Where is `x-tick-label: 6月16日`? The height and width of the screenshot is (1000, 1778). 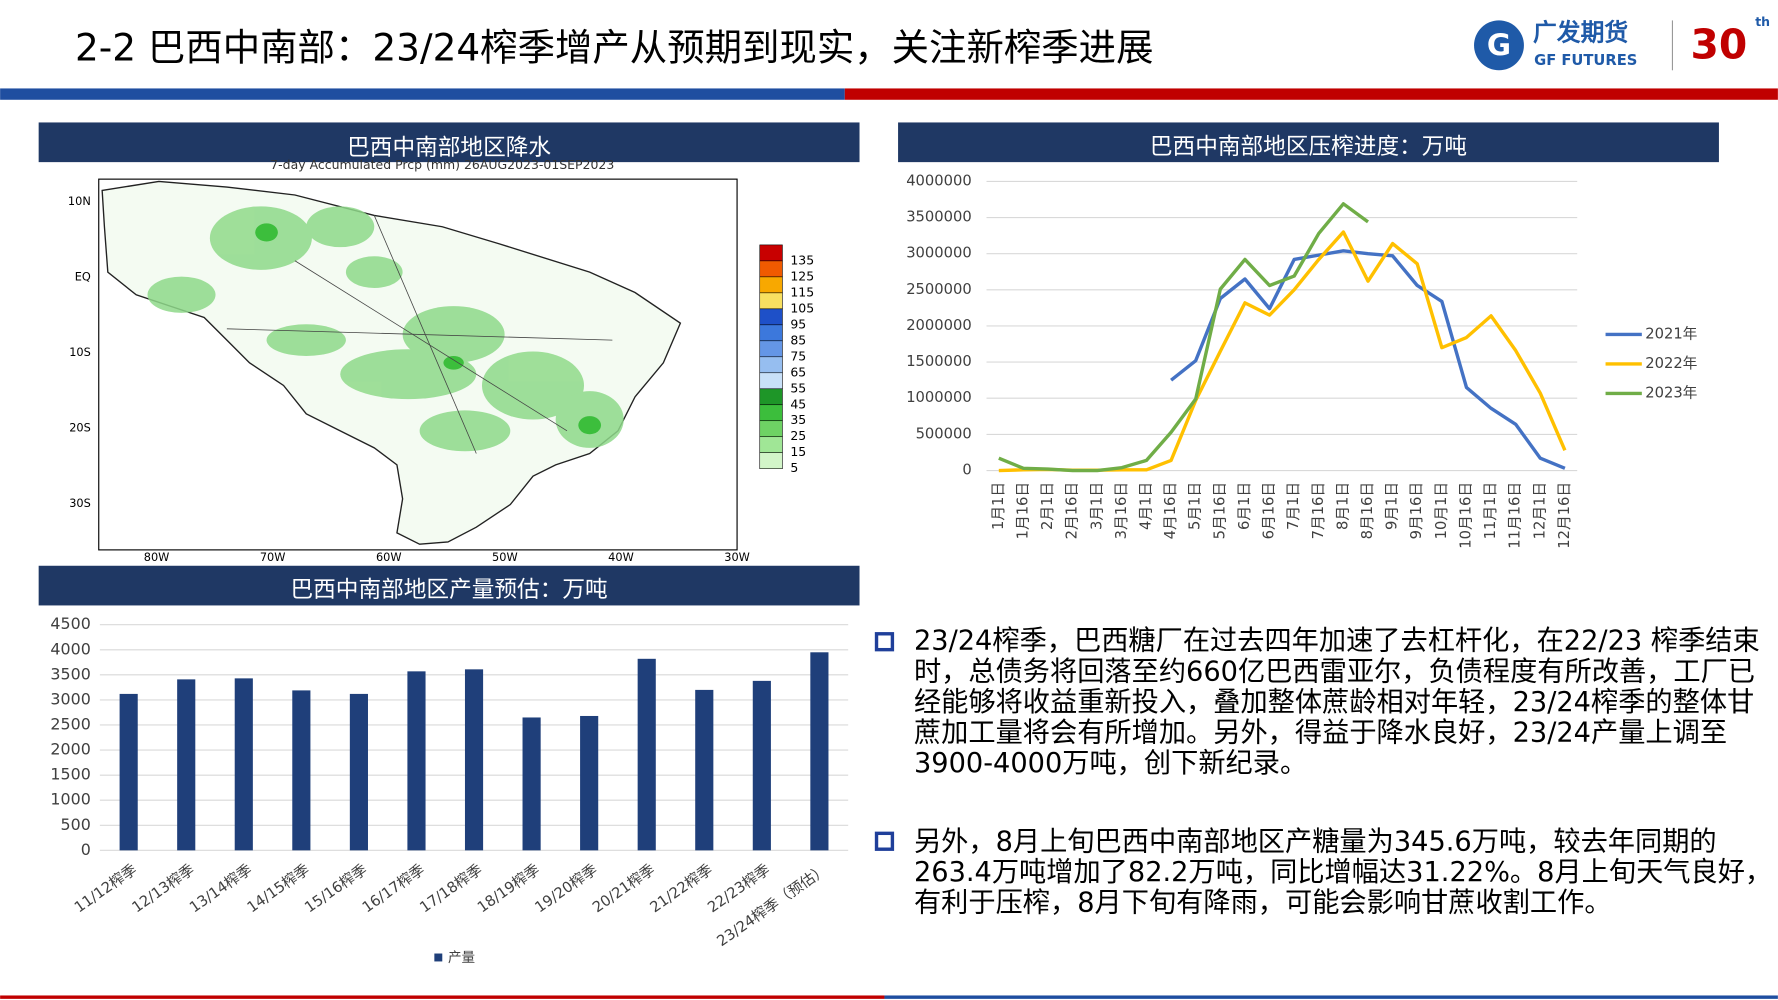
x-tick-label: 6月16日 is located at coordinates (1269, 511).